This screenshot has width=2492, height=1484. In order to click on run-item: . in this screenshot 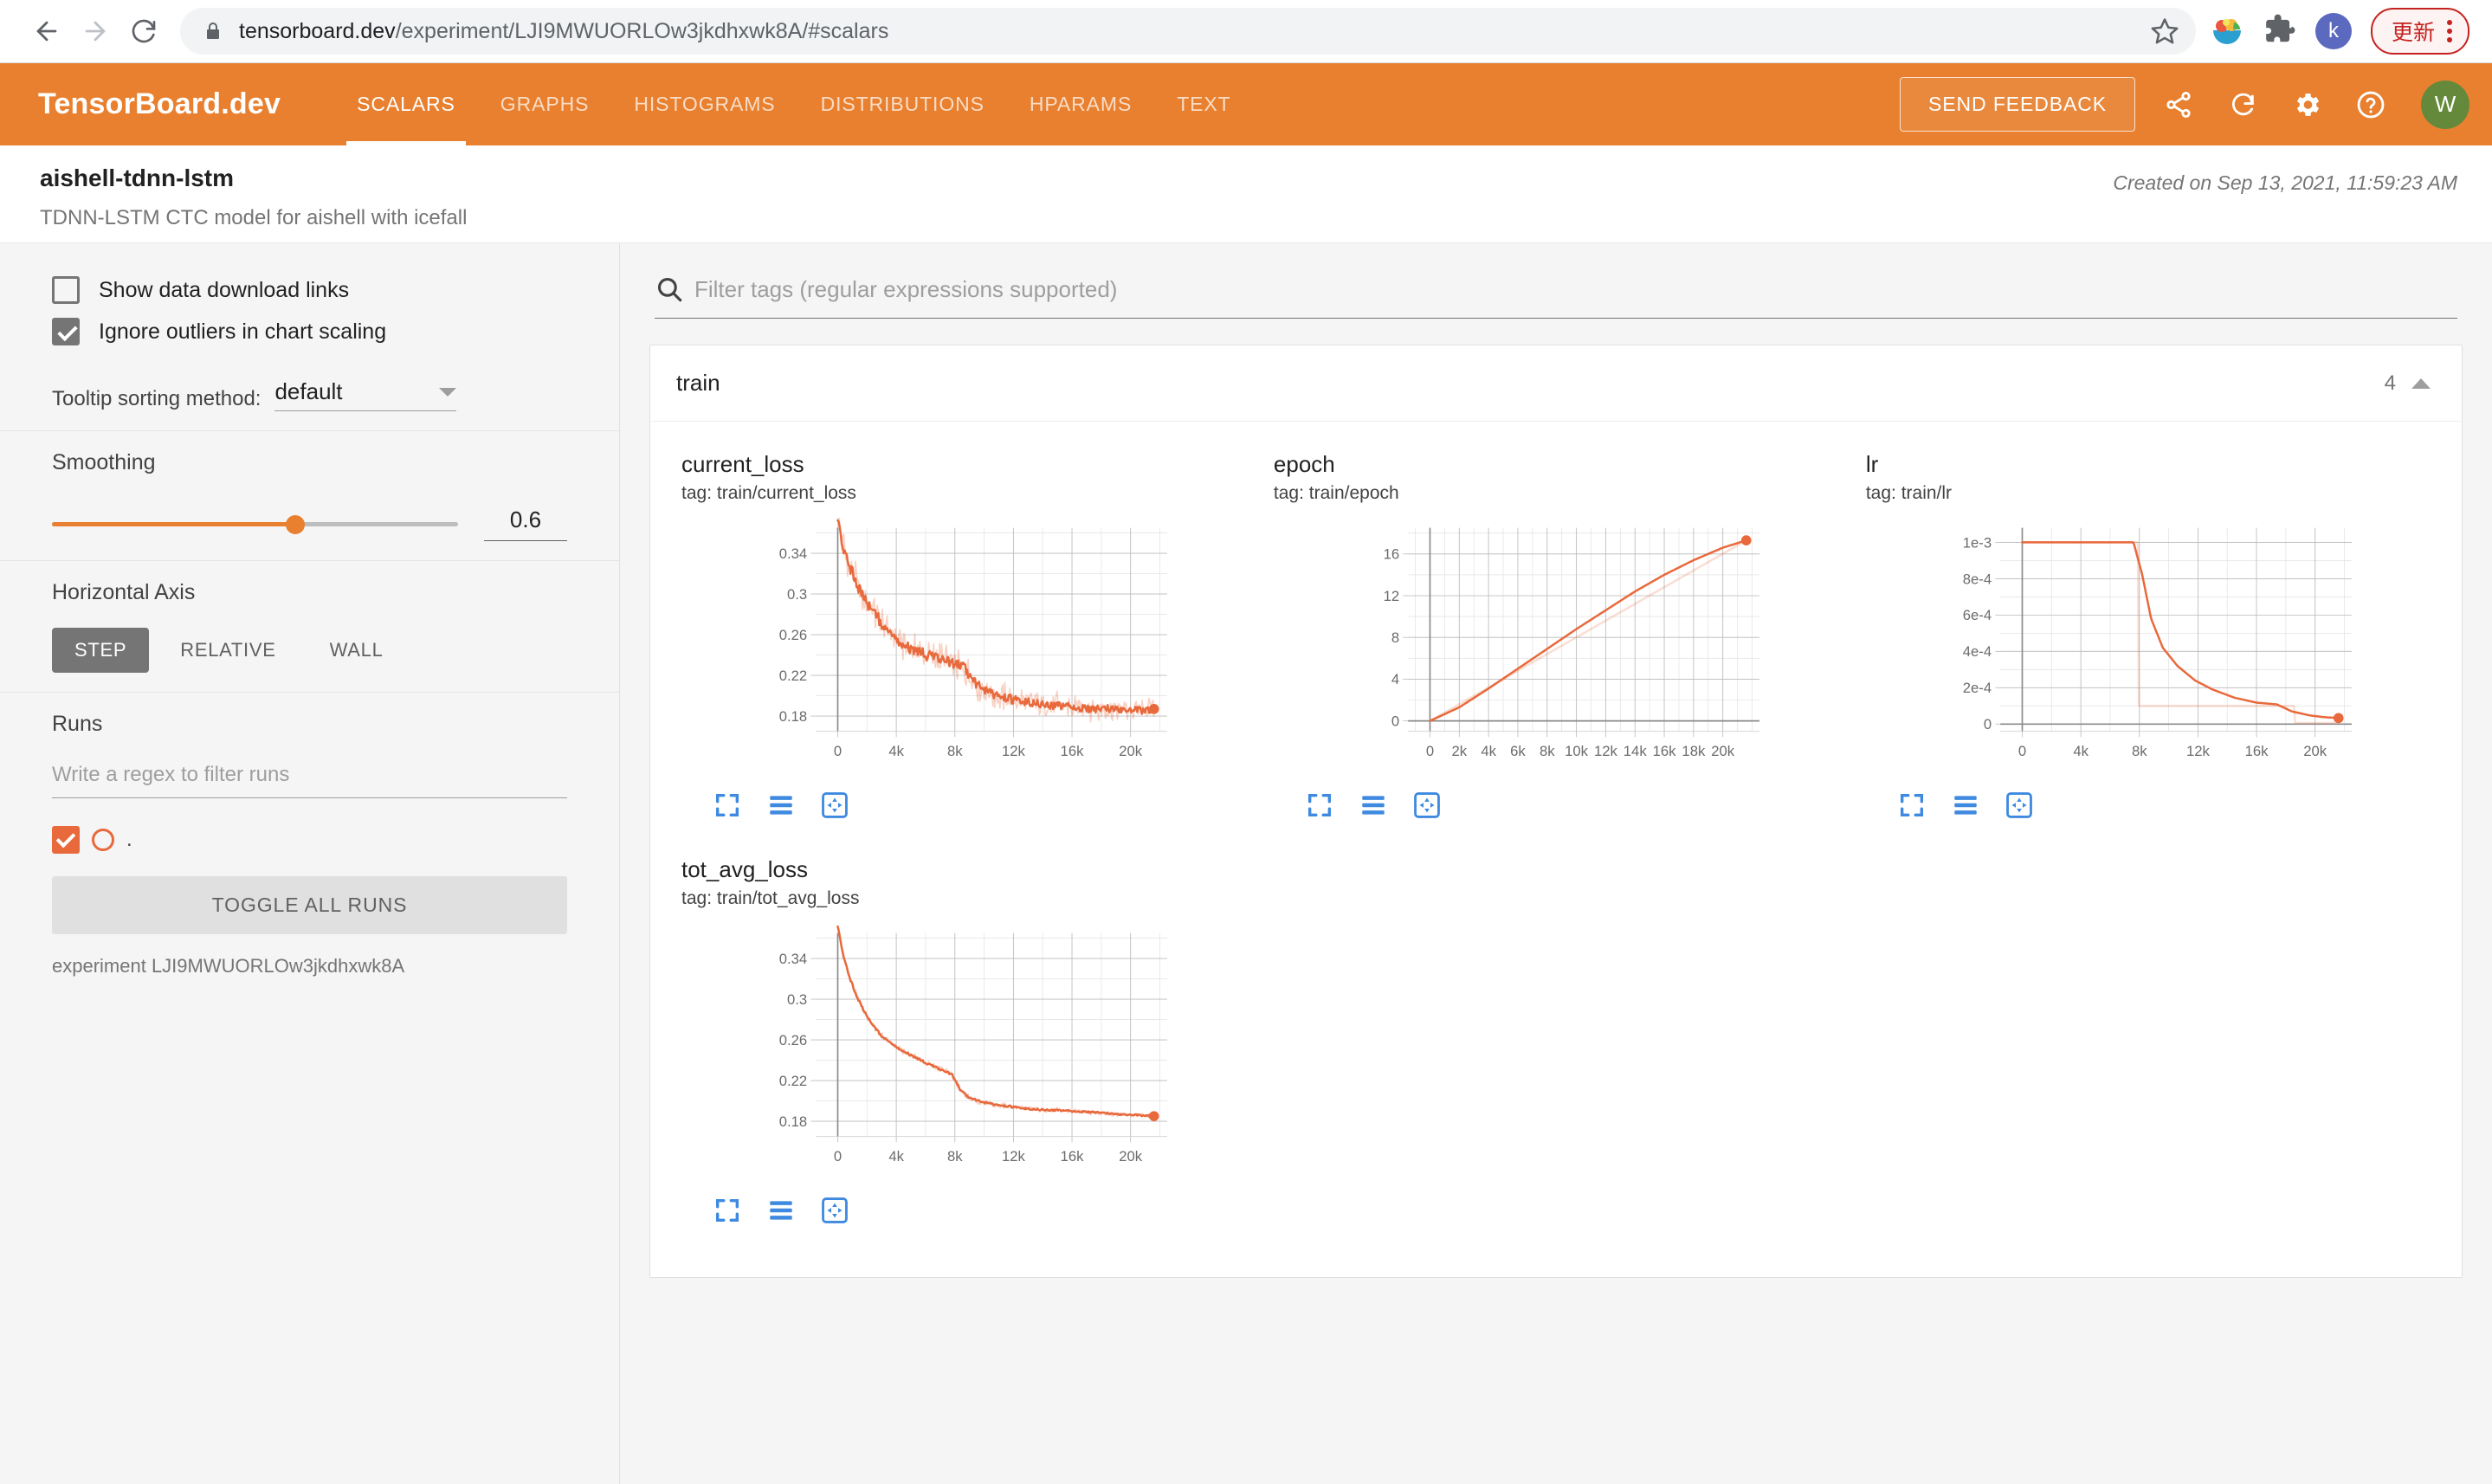, I will do `click(309, 840)`.